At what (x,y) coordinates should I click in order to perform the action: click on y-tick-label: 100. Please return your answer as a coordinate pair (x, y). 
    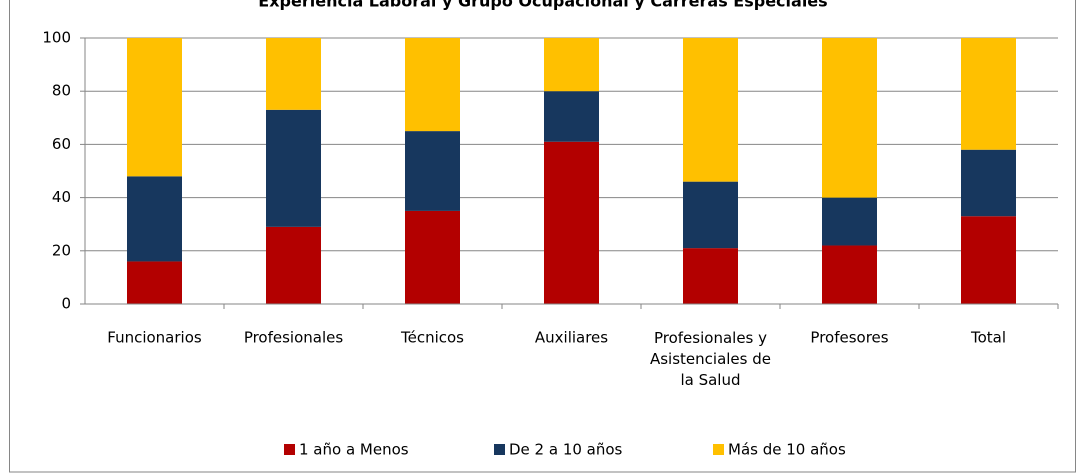
    Looking at the image, I should click on (56, 38).